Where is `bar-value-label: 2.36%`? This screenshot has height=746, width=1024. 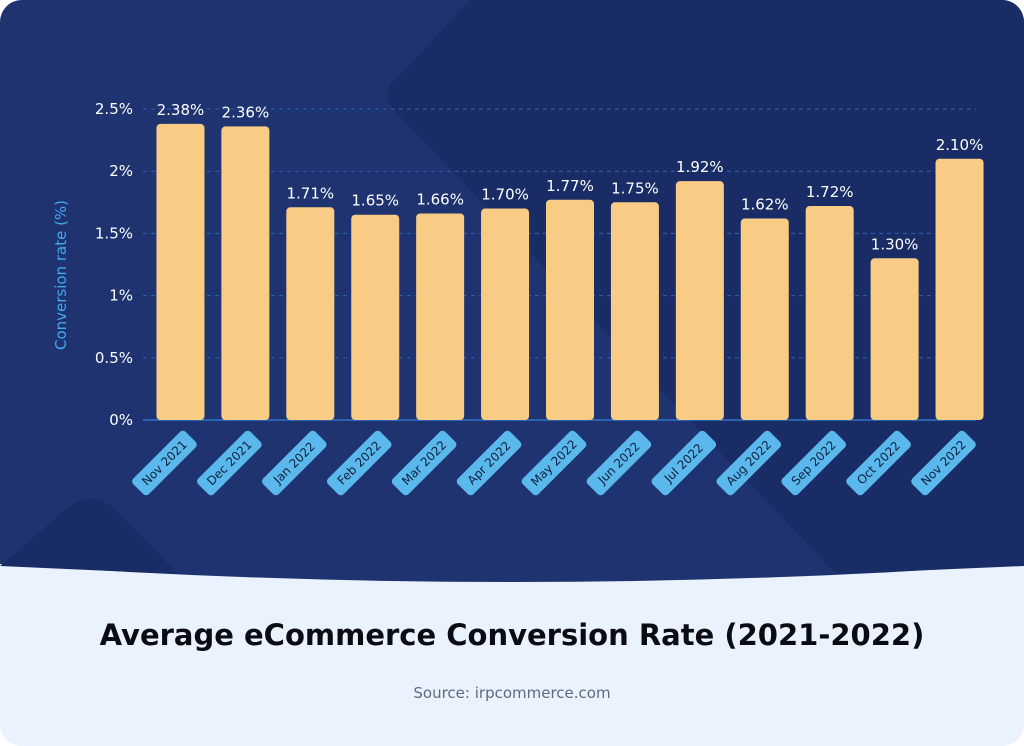 bar-value-label: 2.36% is located at coordinates (246, 112).